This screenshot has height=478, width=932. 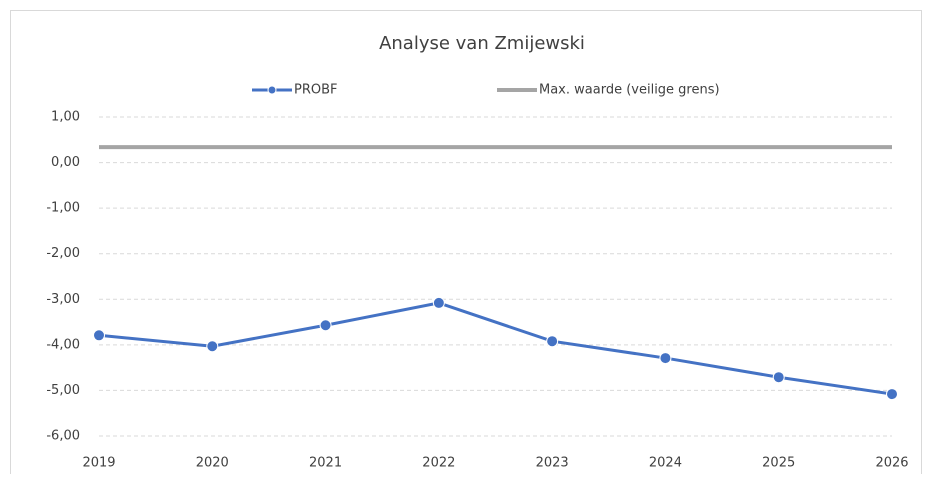 I want to click on x-tick-label: 2022, so click(x=438, y=463).